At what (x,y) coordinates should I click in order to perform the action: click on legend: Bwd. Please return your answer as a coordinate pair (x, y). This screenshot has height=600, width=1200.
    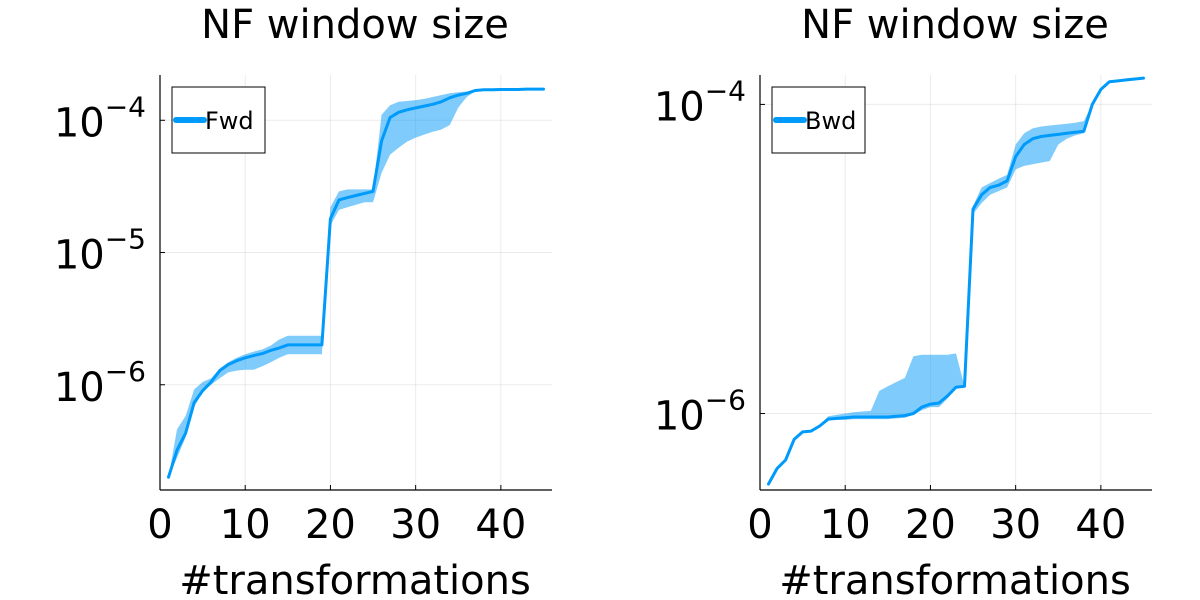
    Looking at the image, I should click on (818, 120).